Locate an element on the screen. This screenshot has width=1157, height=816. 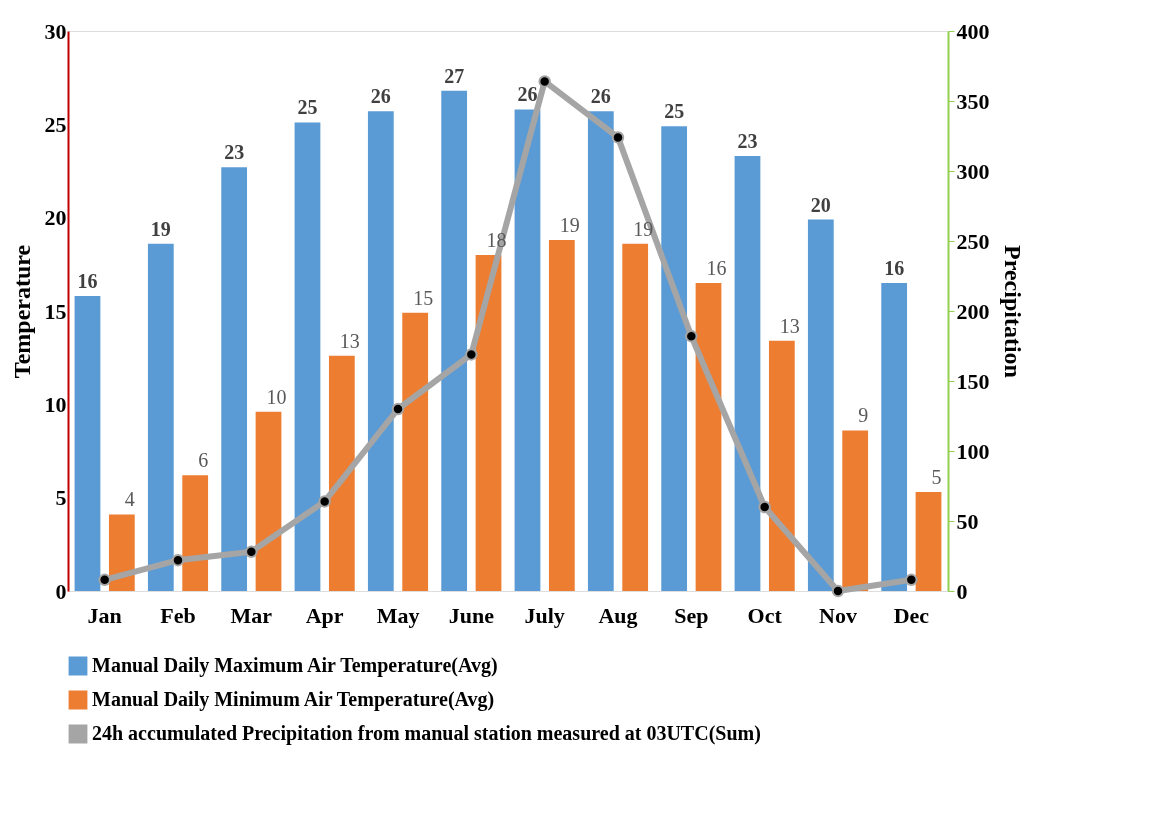
data-label: 27 is located at coordinates (454, 75).